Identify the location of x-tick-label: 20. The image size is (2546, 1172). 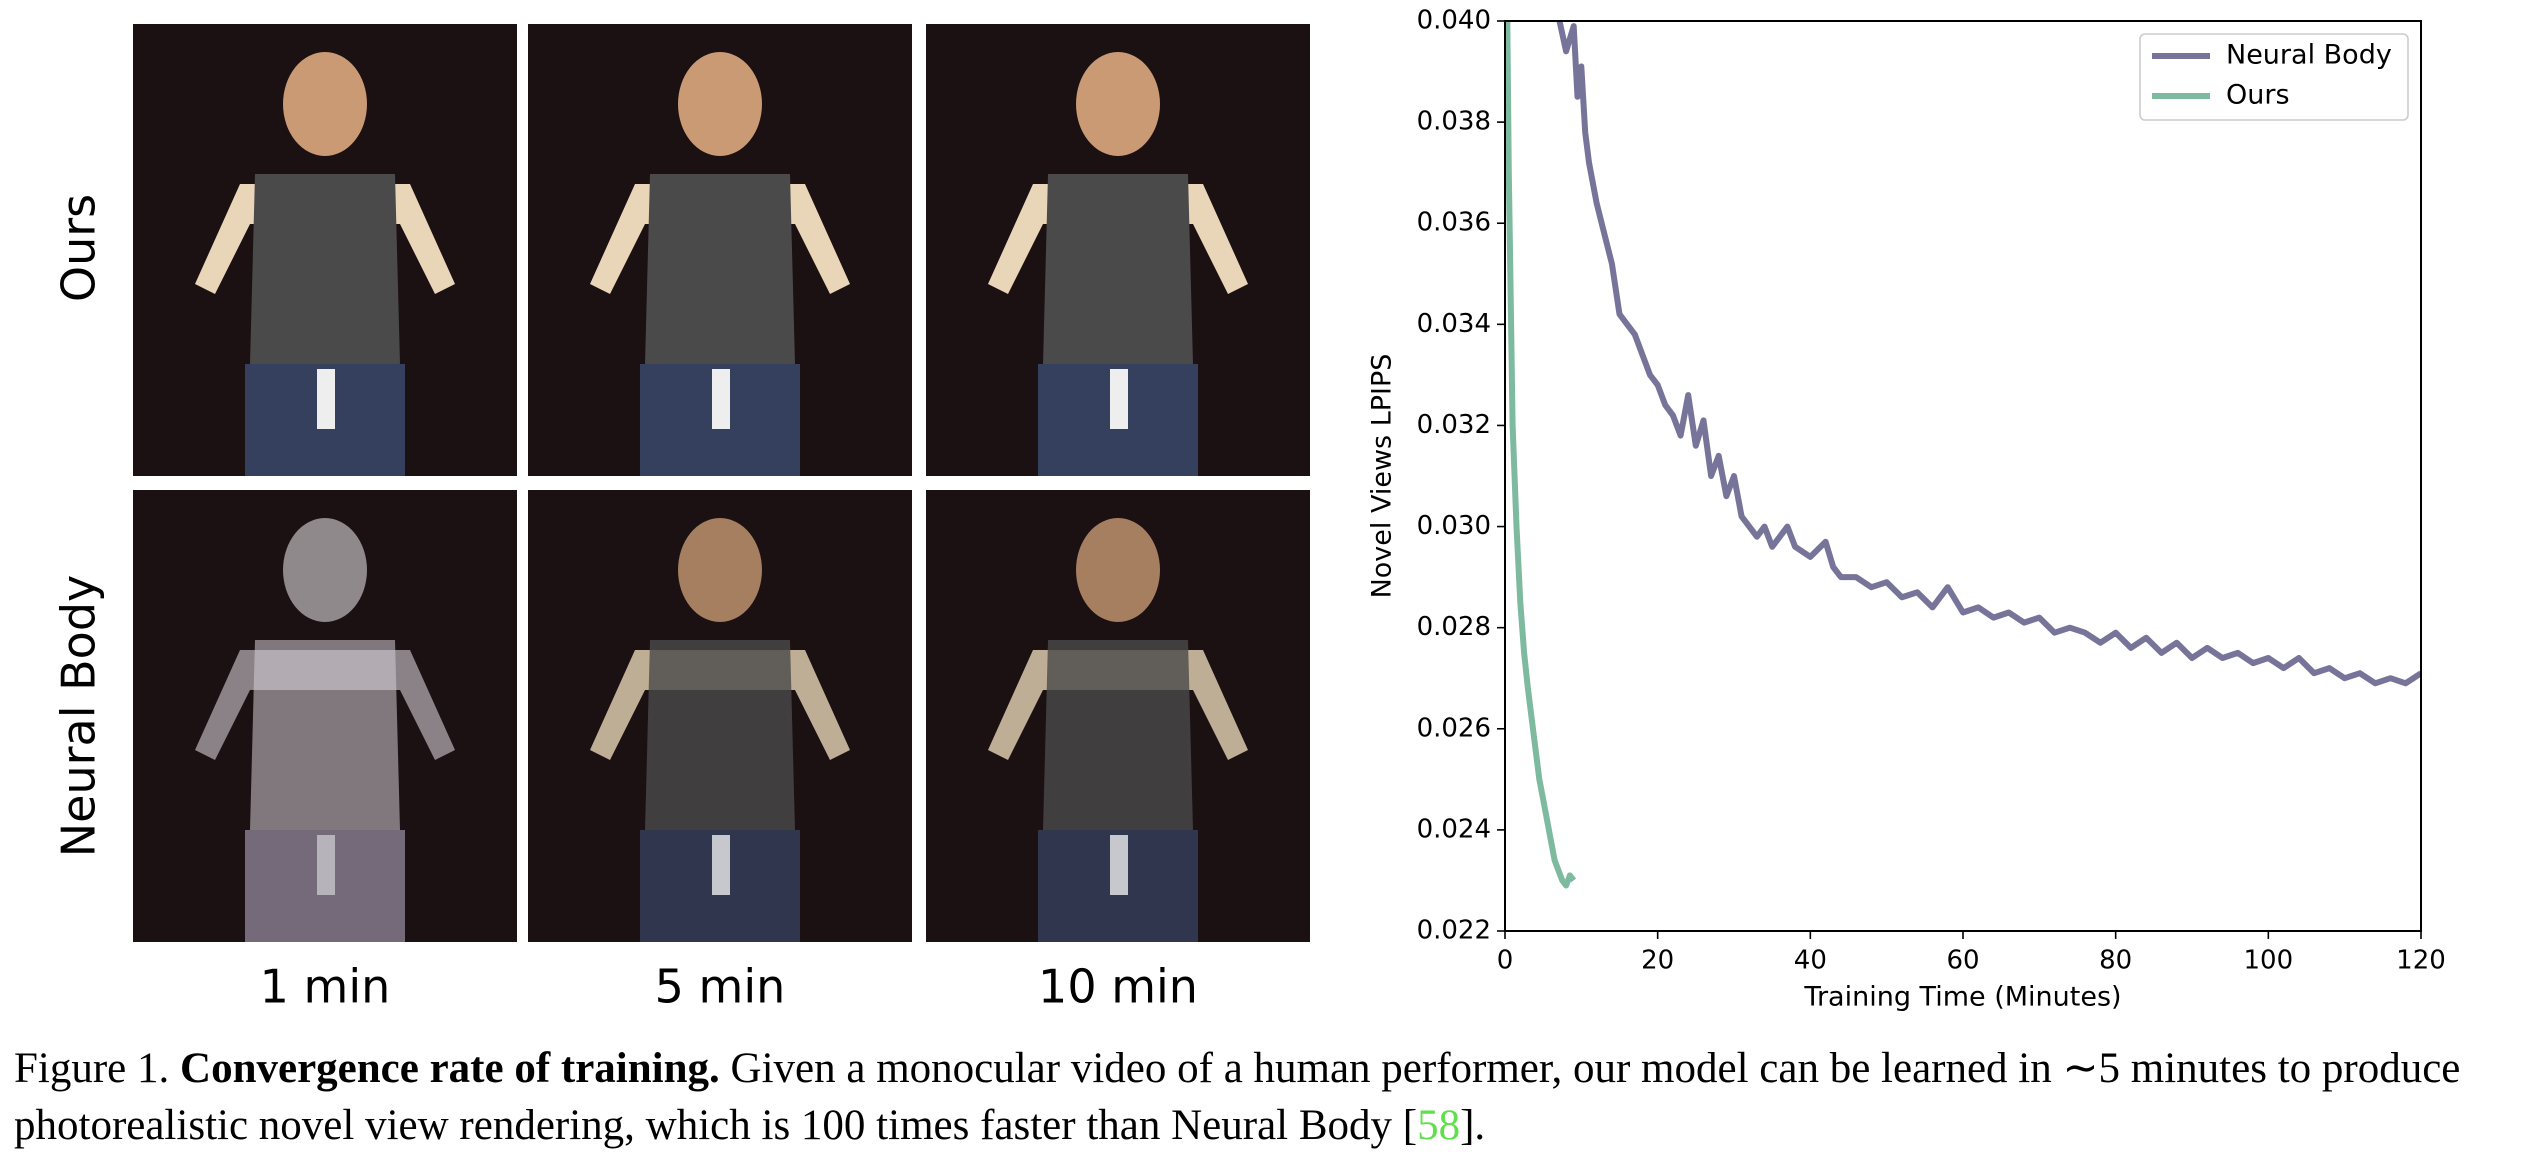
(1657, 961).